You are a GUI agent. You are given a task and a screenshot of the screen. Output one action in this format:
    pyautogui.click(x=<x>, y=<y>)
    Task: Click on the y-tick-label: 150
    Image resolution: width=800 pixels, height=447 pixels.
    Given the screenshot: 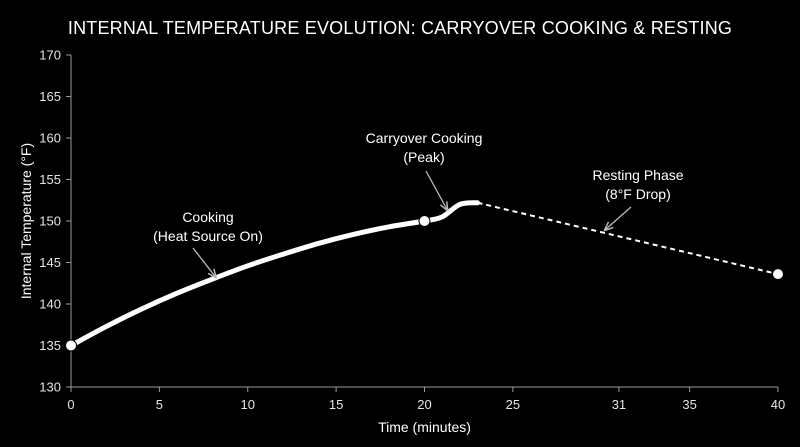 What is the action you would take?
    pyautogui.click(x=50, y=221)
    